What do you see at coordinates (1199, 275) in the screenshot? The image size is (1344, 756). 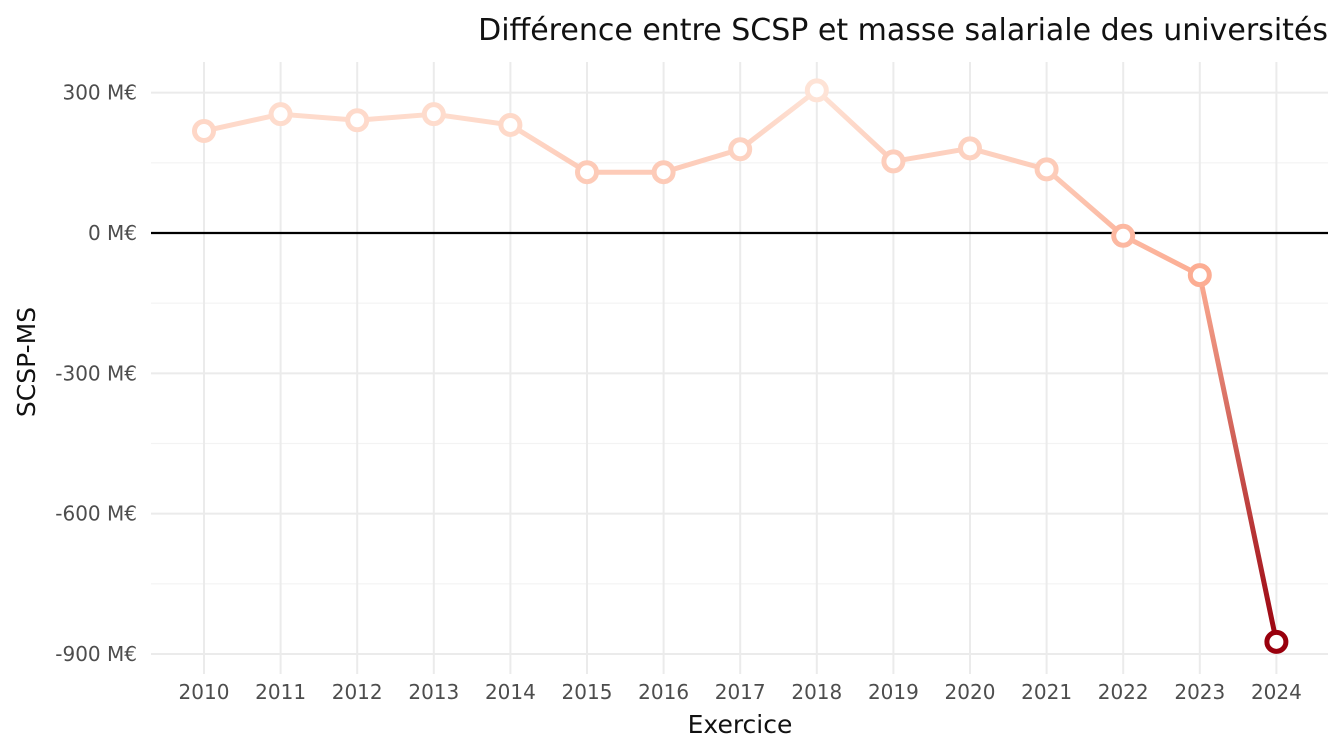 I see `data-point-2023` at bounding box center [1199, 275].